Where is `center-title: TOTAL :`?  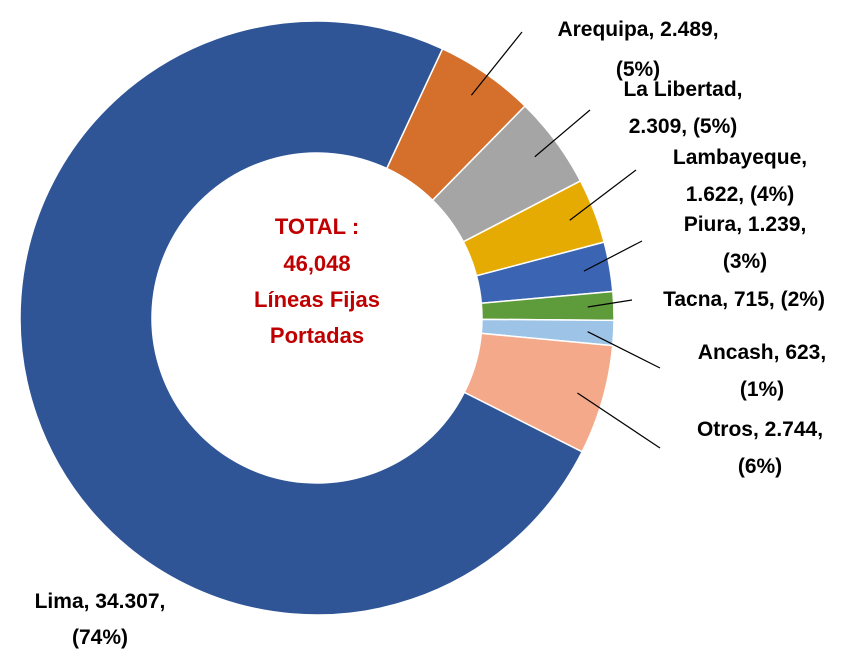
center-title: TOTAL : is located at coordinates (317, 226).